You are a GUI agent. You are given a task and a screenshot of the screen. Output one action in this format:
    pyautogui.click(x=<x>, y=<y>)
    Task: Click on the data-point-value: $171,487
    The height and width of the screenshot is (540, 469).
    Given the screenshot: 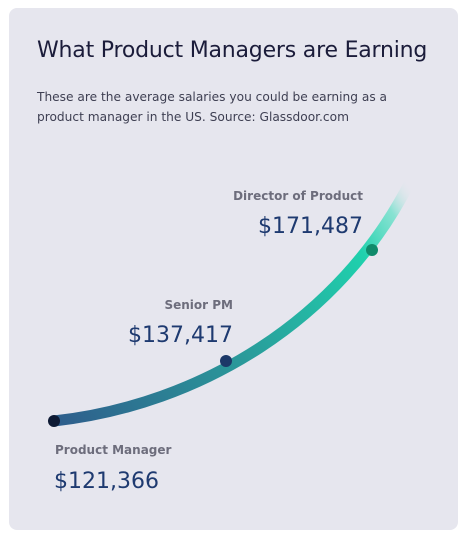 What is the action you would take?
    pyautogui.click(x=310, y=226)
    